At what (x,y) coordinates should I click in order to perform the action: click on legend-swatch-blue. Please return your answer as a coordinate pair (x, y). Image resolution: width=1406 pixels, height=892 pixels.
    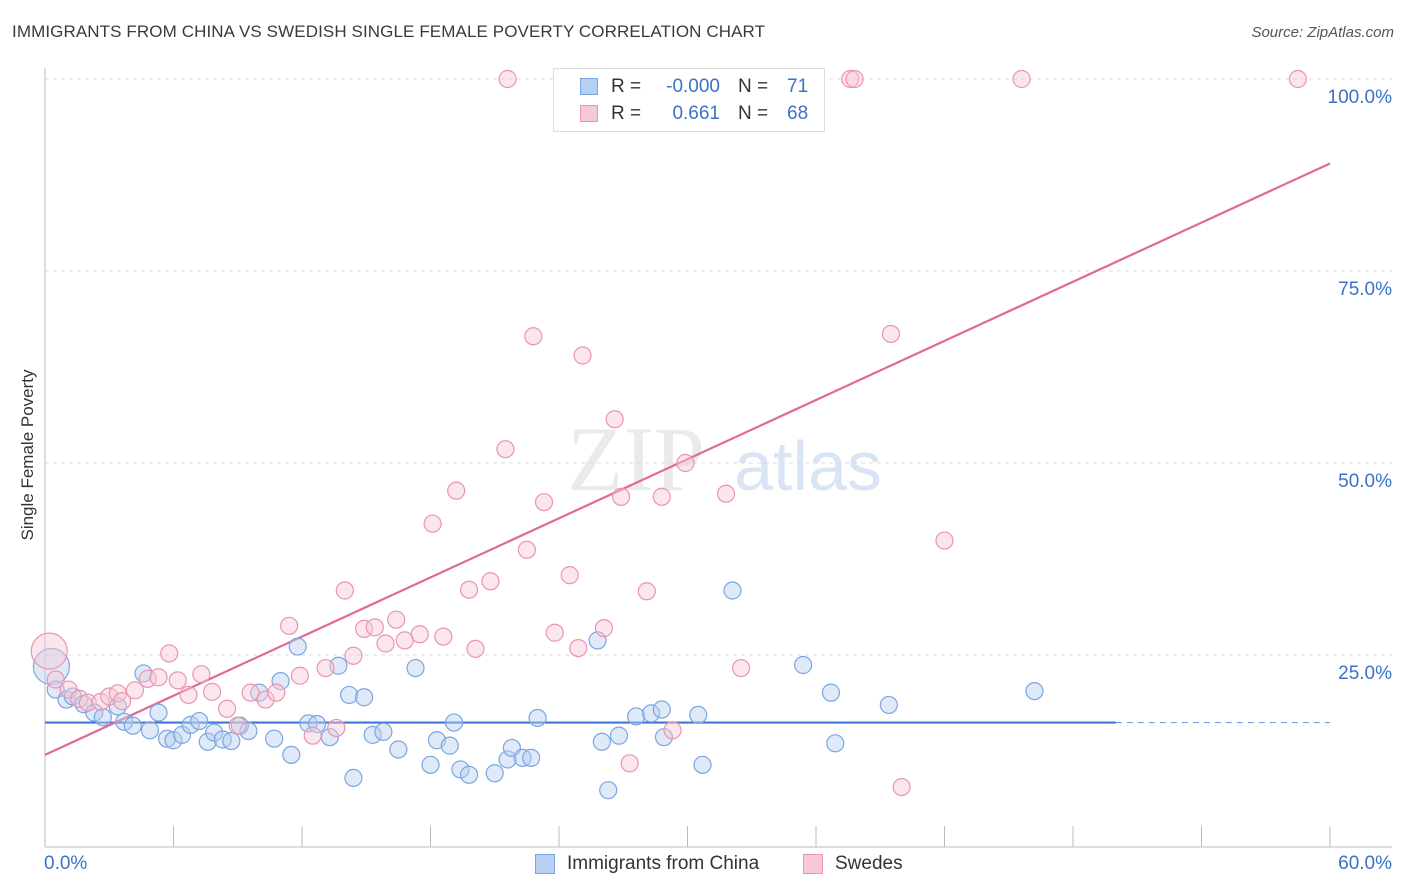
    Looking at the image, I should click on (545, 864).